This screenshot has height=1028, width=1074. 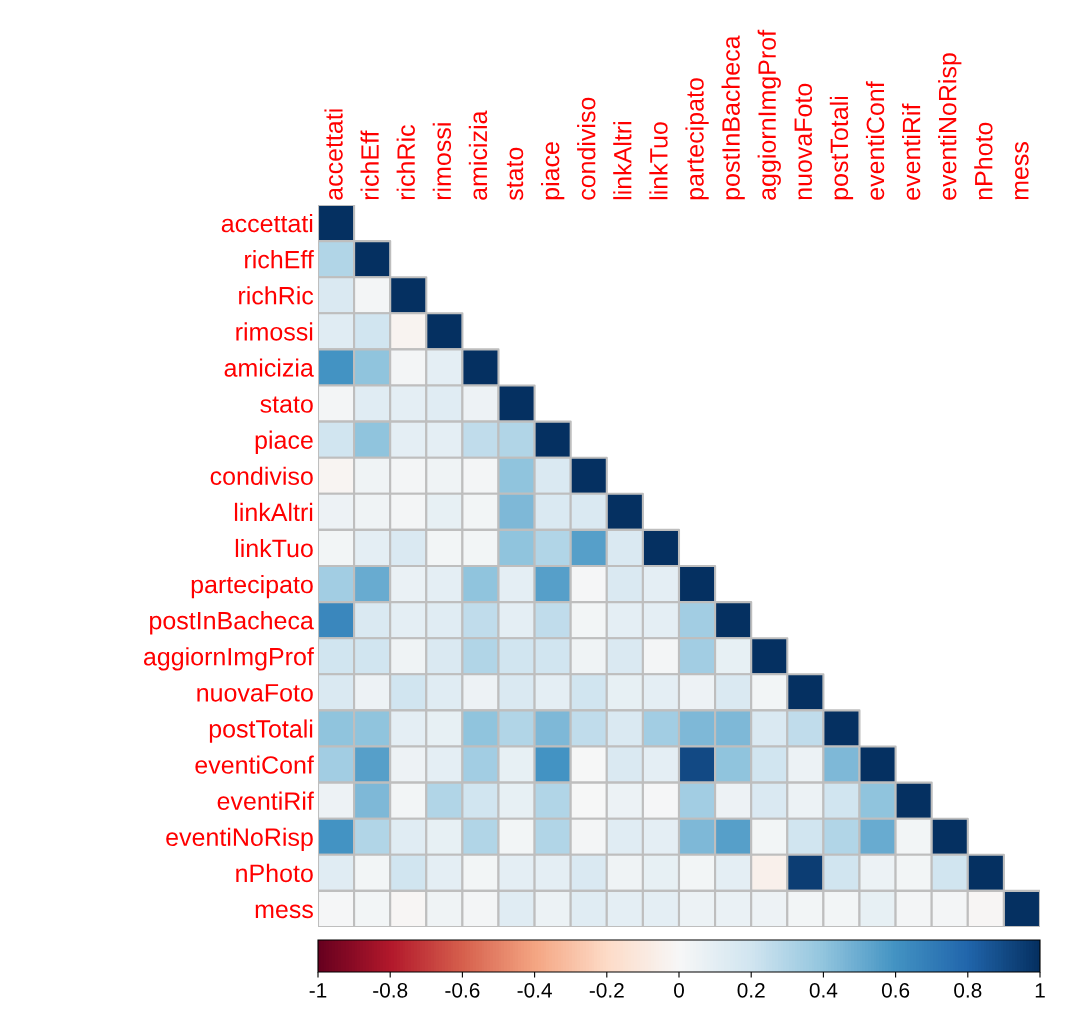 What do you see at coordinates (769, 114) in the screenshot?
I see `x-tick-label: aggiornImgProf` at bounding box center [769, 114].